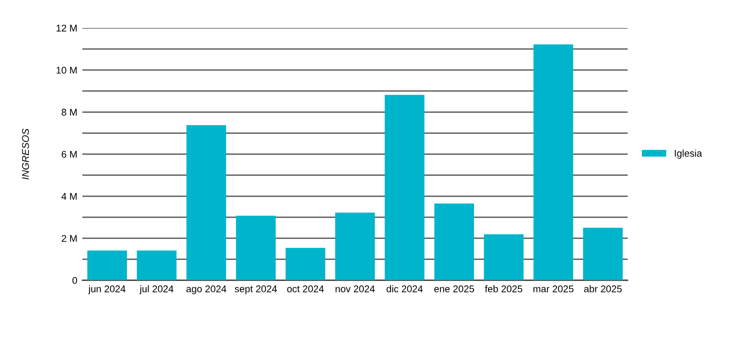 This screenshot has height=341, width=735. I want to click on y-axis-title: INGRESOS, so click(25, 154).